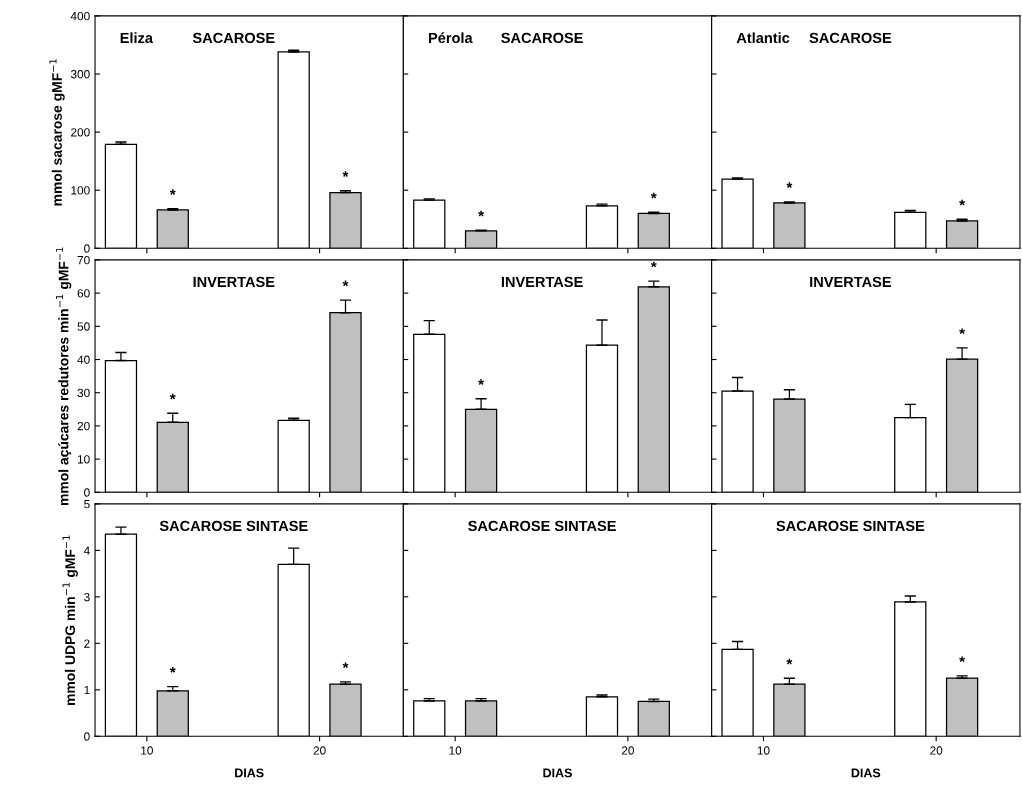  What do you see at coordinates (87, 597) in the screenshot?
I see `y-tick-label: 3` at bounding box center [87, 597].